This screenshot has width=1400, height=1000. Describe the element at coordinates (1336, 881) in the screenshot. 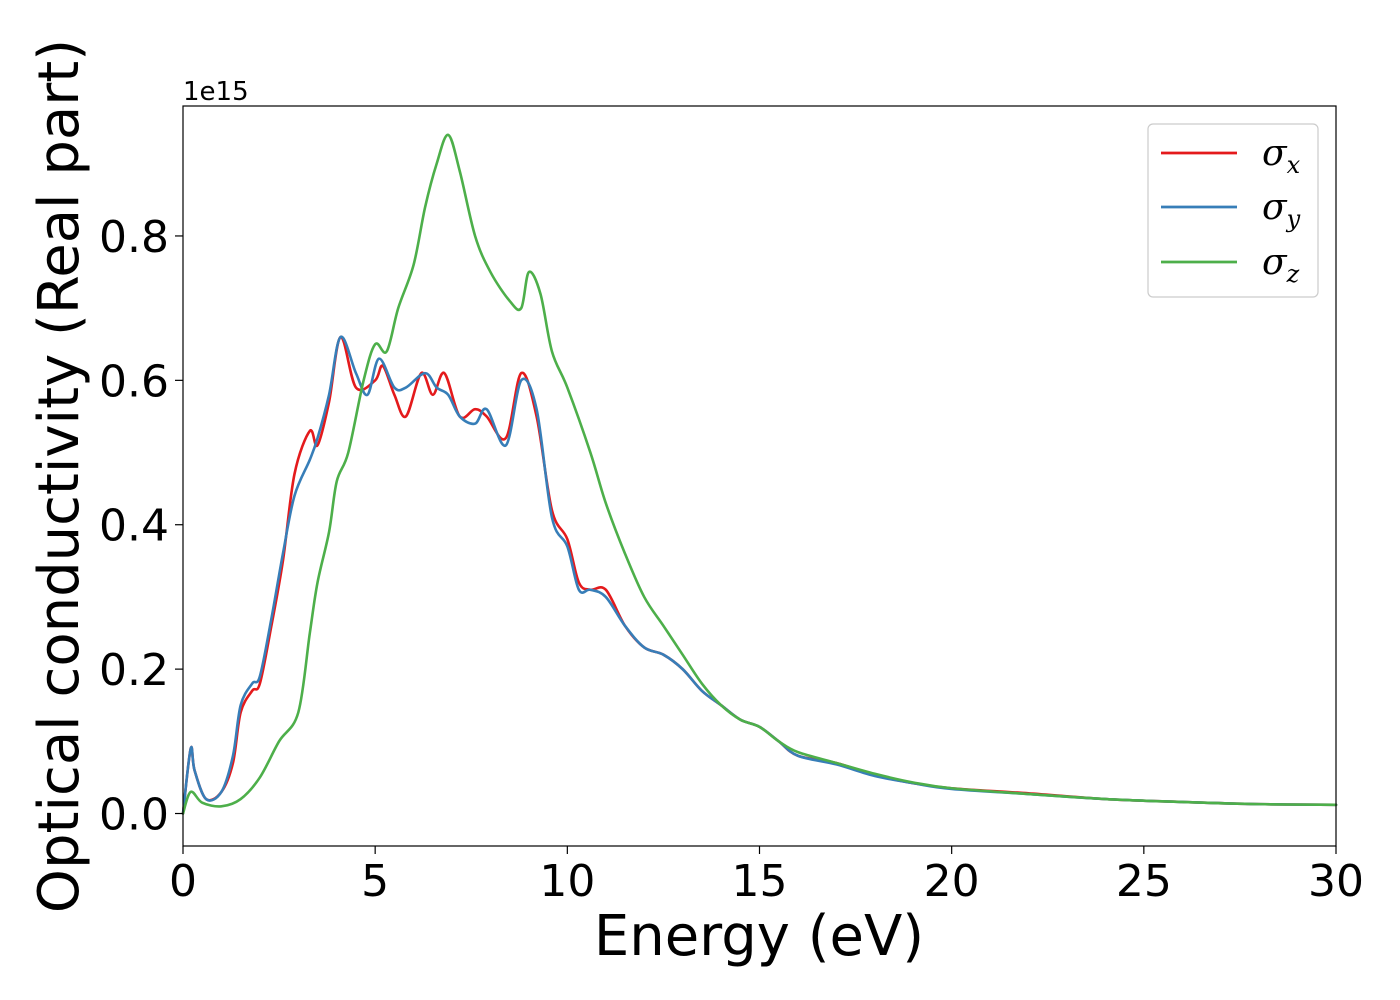

I see `x-tick-label: 30` at that location.